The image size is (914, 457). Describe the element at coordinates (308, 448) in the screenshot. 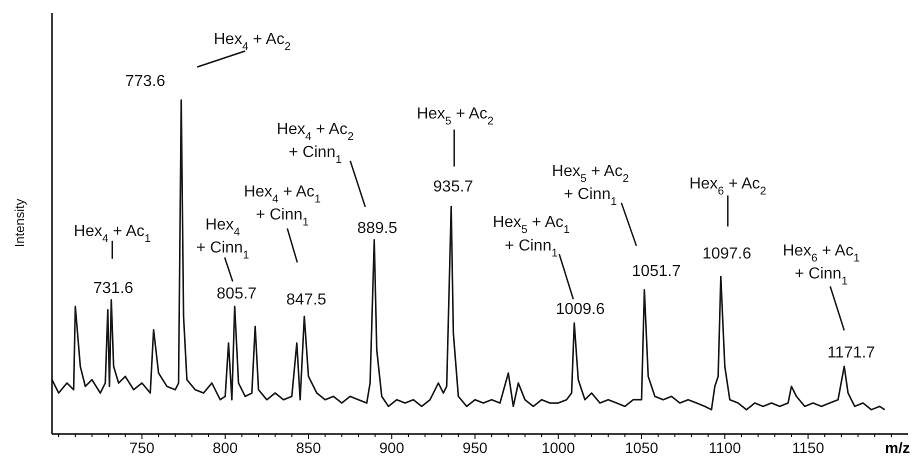

I see `x-tick-label: 850` at that location.